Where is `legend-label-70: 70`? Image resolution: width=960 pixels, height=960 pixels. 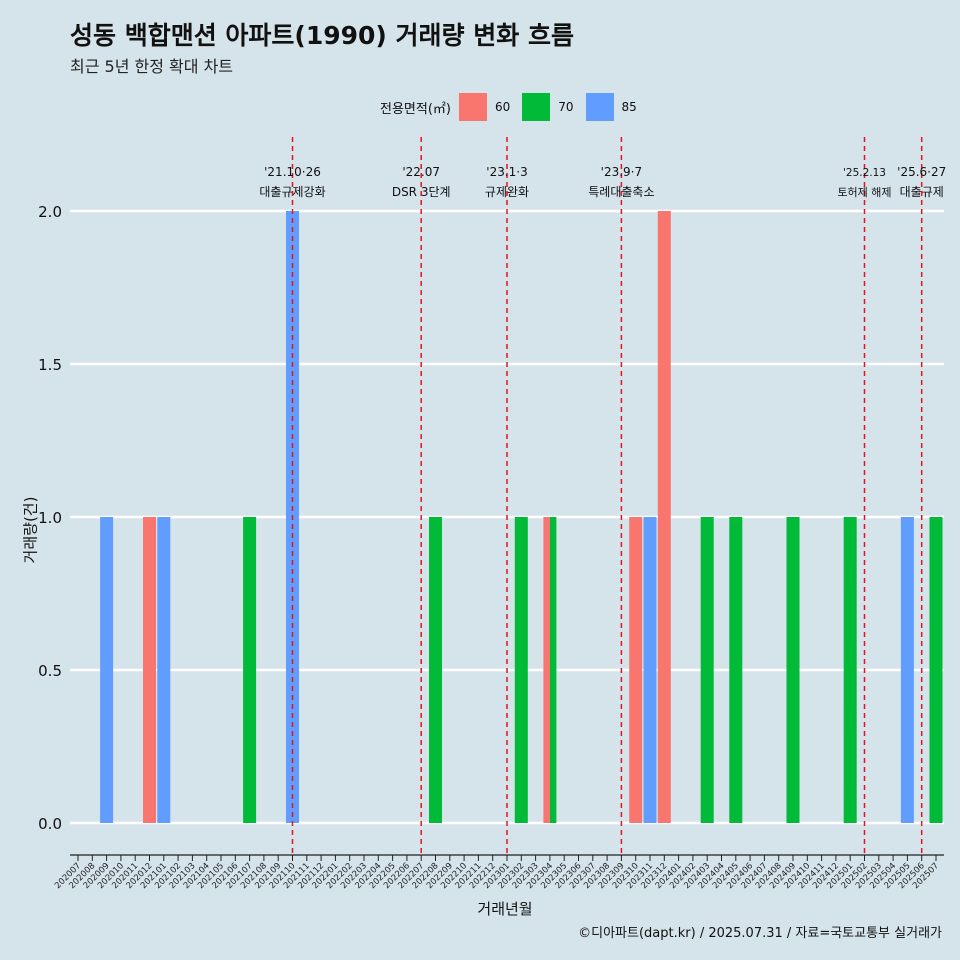 legend-label-70: 70 is located at coordinates (566, 107).